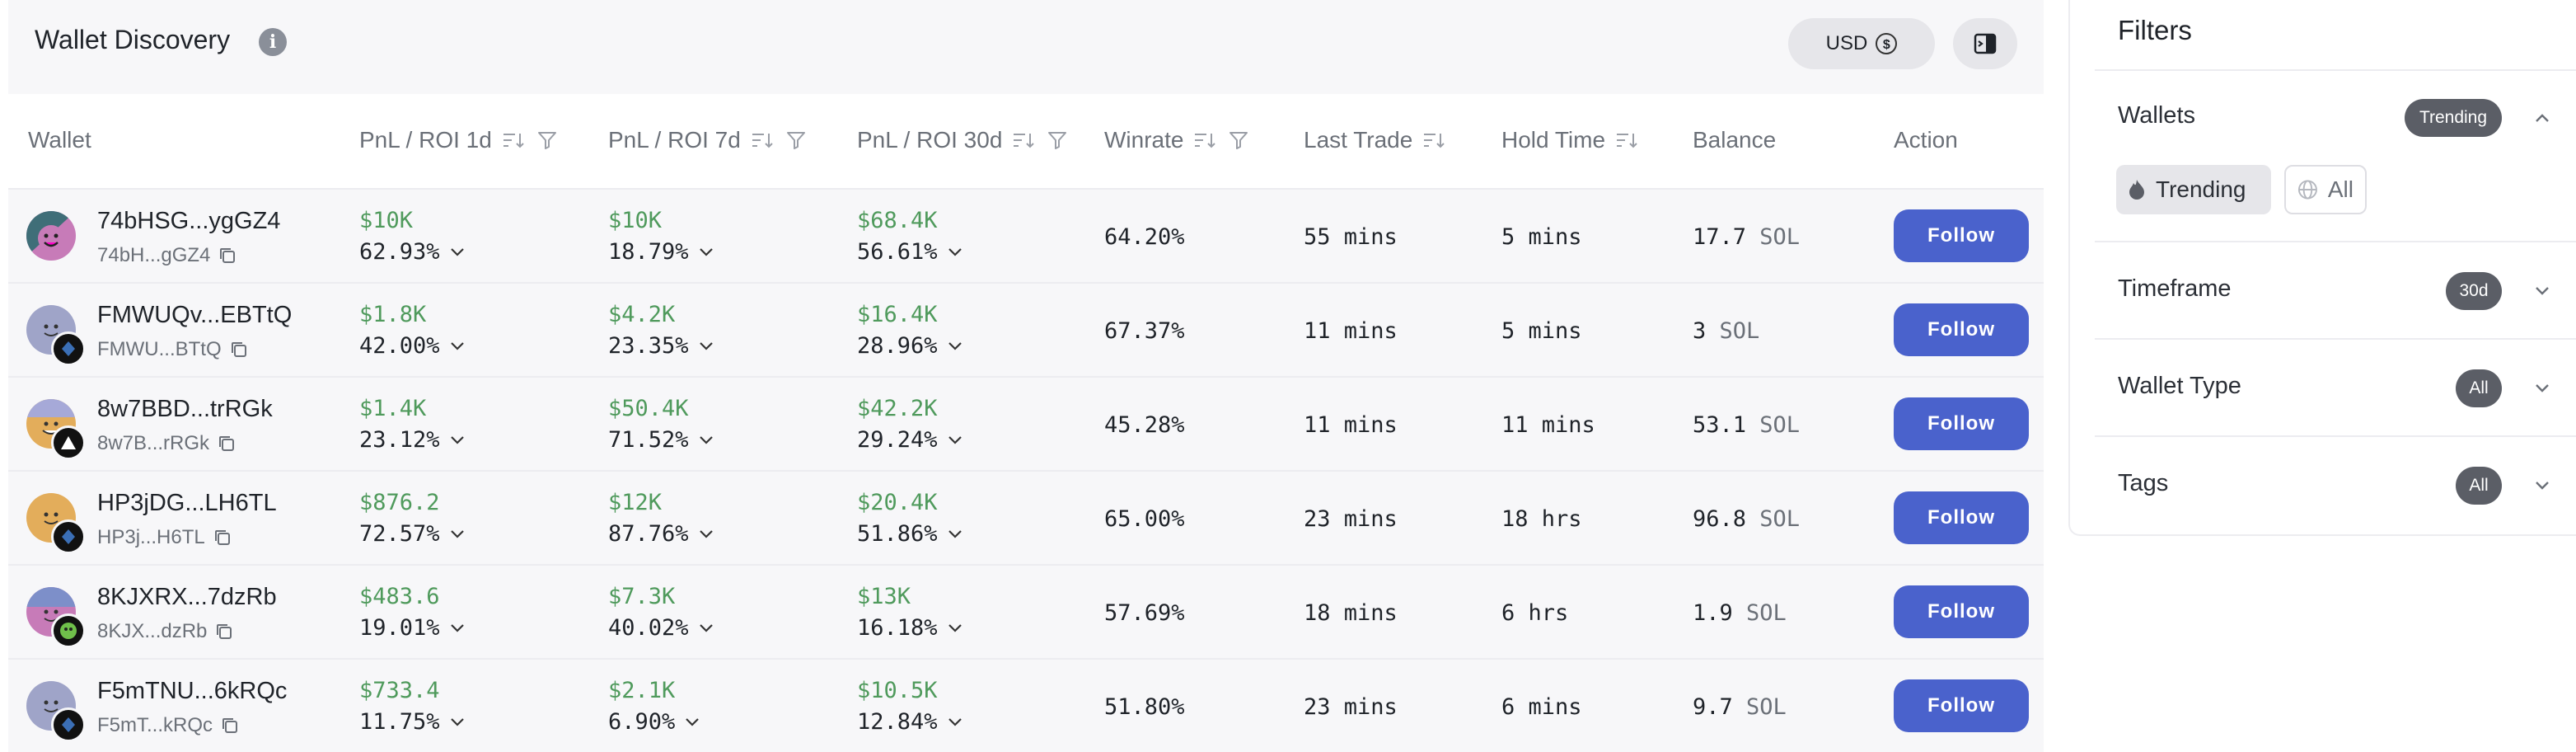 This screenshot has height=752, width=2576. What do you see at coordinates (910, 252) in the screenshot?
I see `roi-30d: 56.61%` at bounding box center [910, 252].